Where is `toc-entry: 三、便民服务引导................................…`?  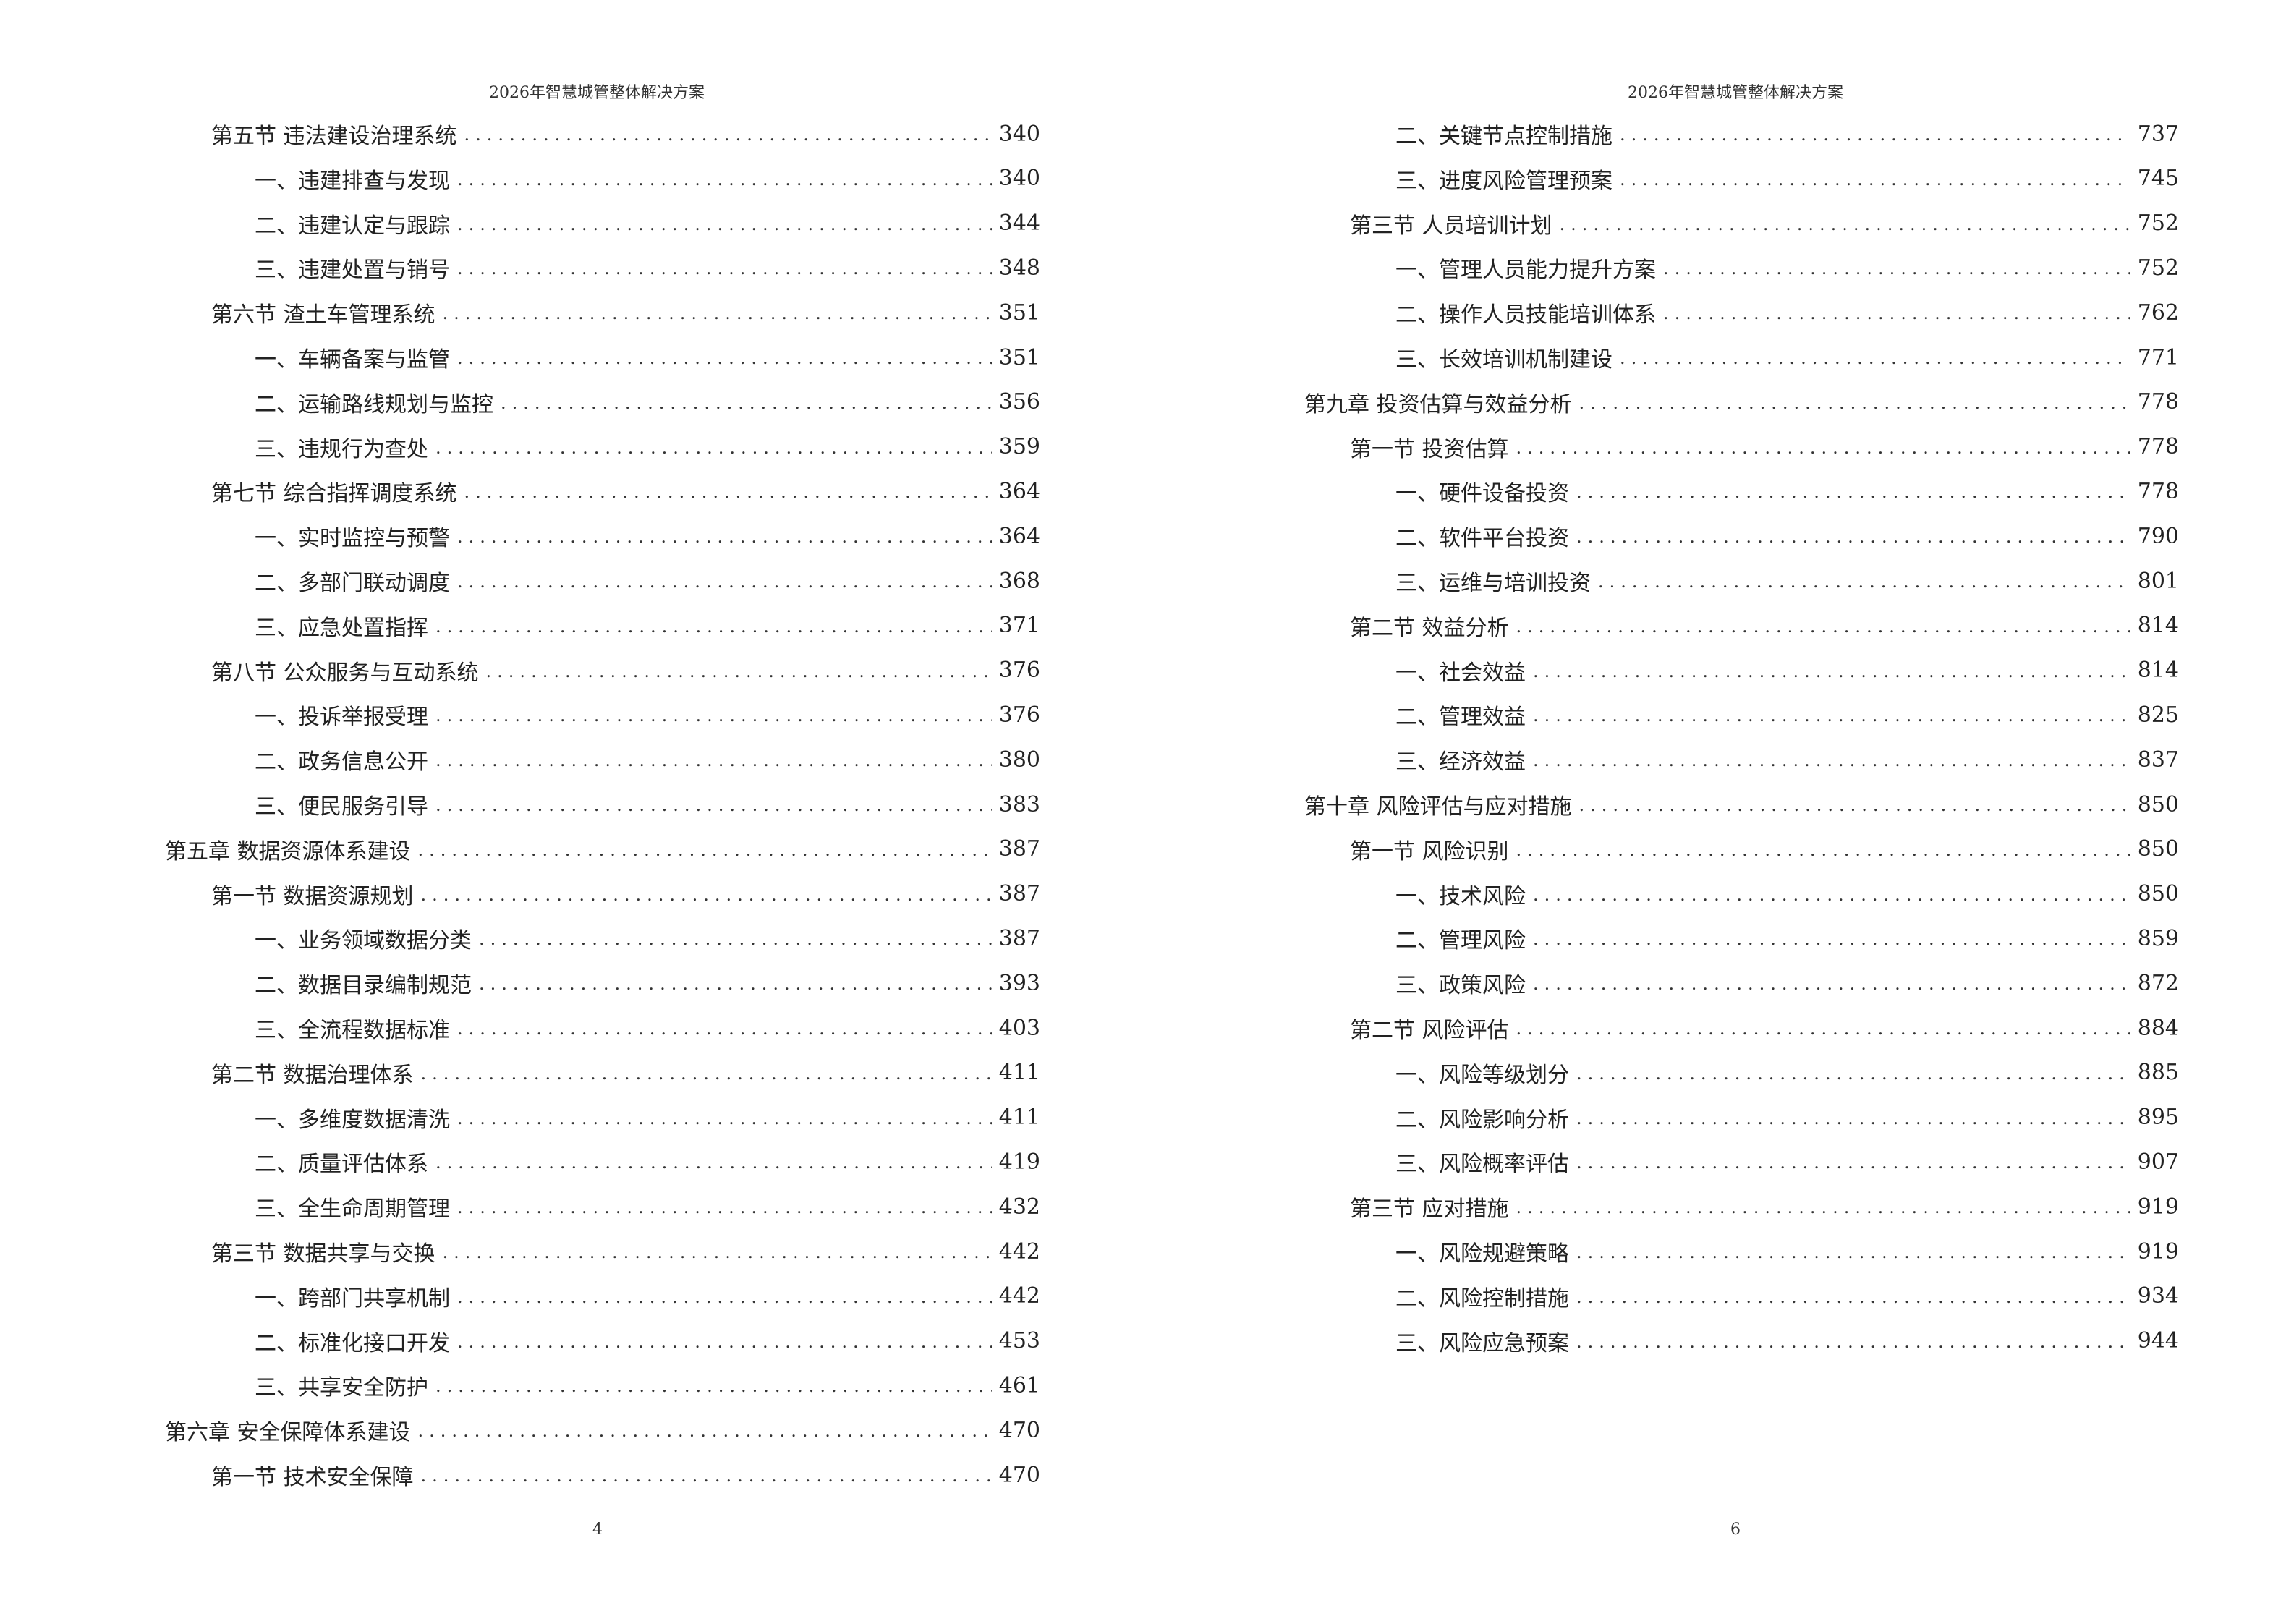 toc-entry: 三、便民服务引导................................… is located at coordinates (647, 804).